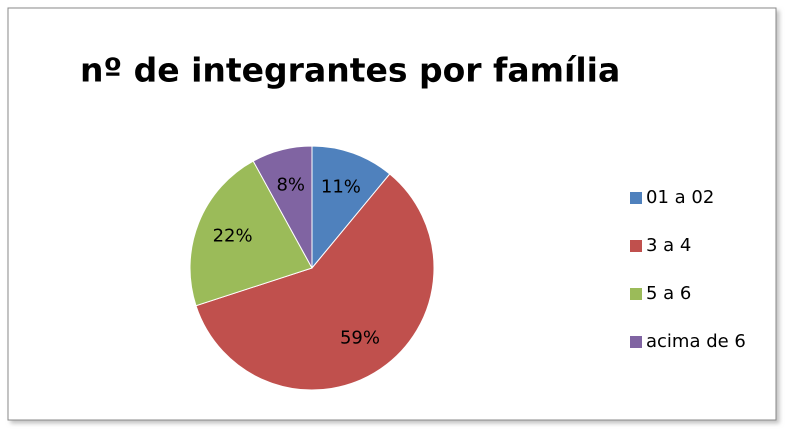 The width and height of the screenshot is (786, 433). I want to click on legend-label: 01 a 02, so click(680, 197).